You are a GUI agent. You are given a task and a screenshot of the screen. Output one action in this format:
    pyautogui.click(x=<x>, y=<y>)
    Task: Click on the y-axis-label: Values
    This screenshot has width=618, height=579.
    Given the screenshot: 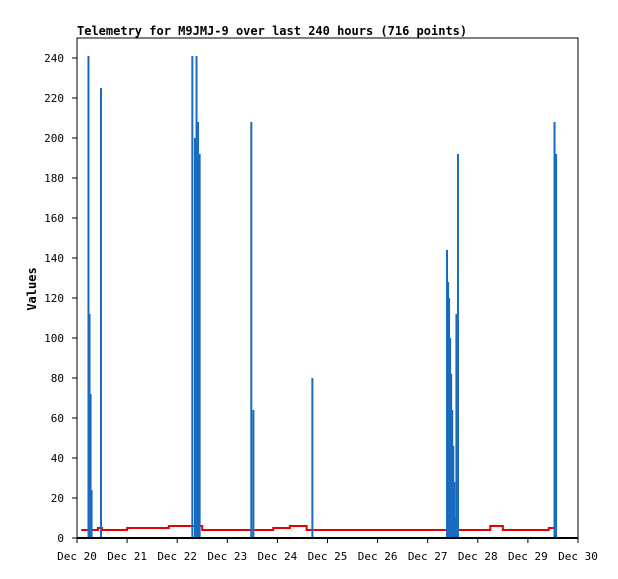 What is the action you would take?
    pyautogui.click(x=32, y=288)
    